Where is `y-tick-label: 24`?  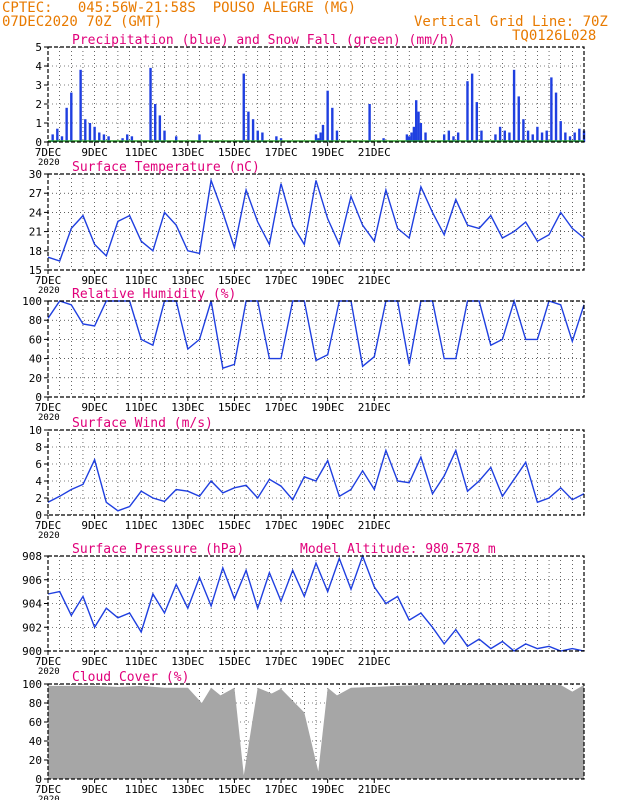 y-tick-label: 24 is located at coordinates (36, 212).